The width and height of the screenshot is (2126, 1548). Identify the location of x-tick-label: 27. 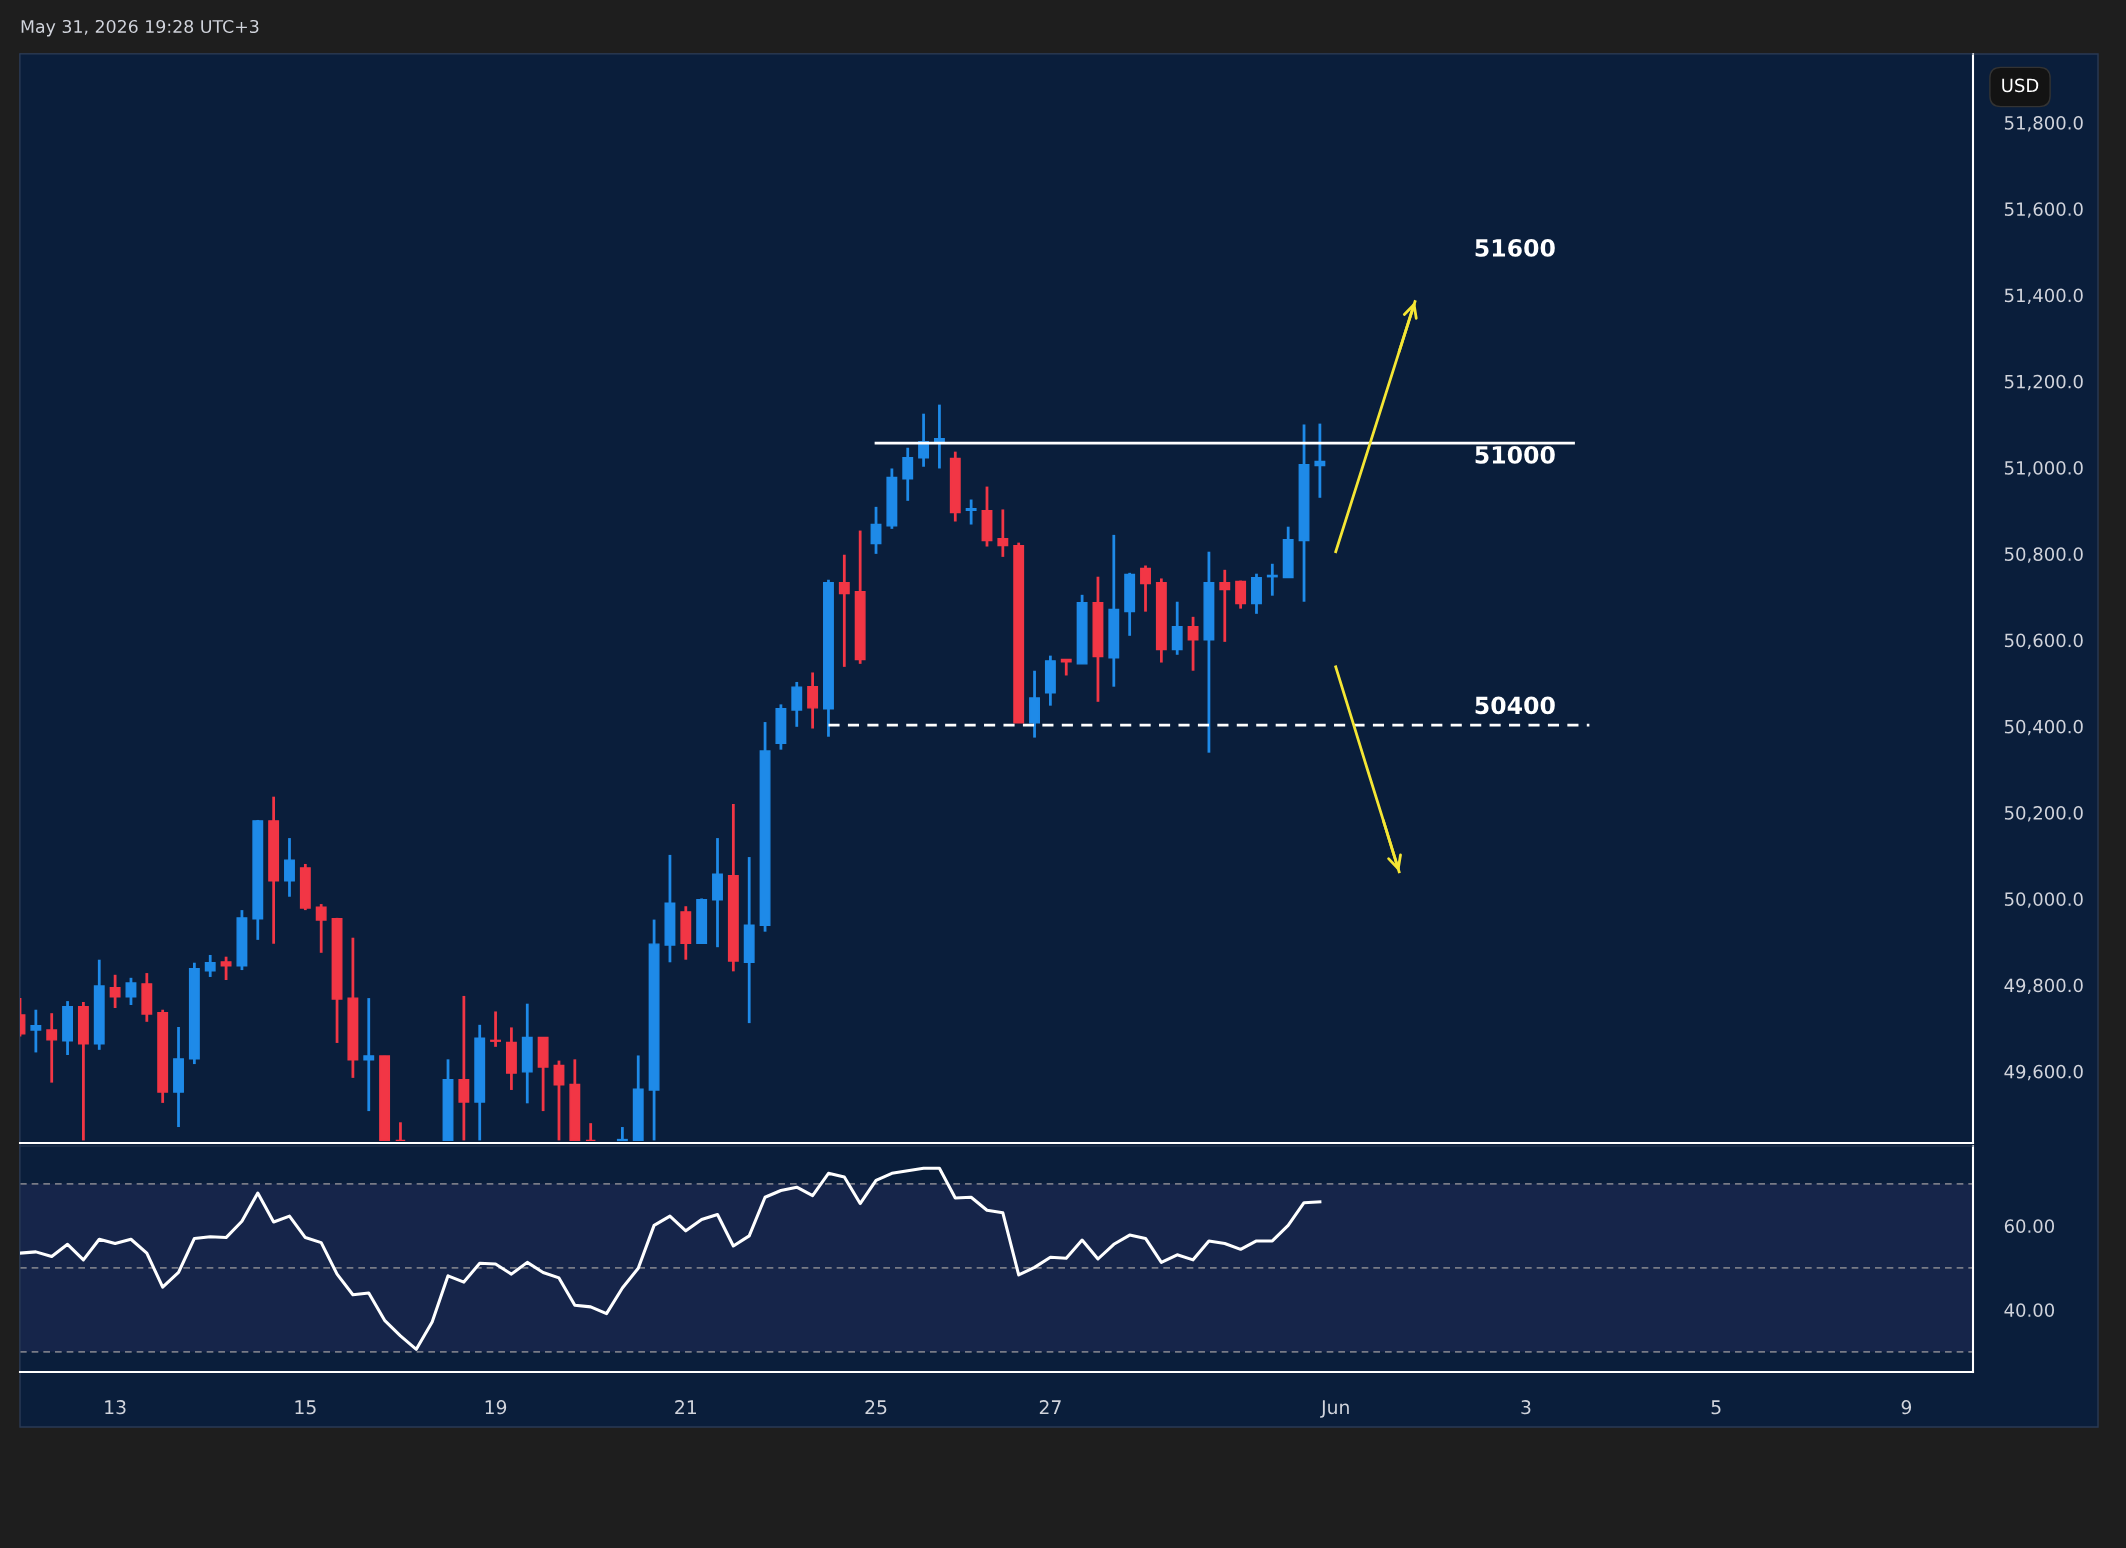
(1050, 1407).